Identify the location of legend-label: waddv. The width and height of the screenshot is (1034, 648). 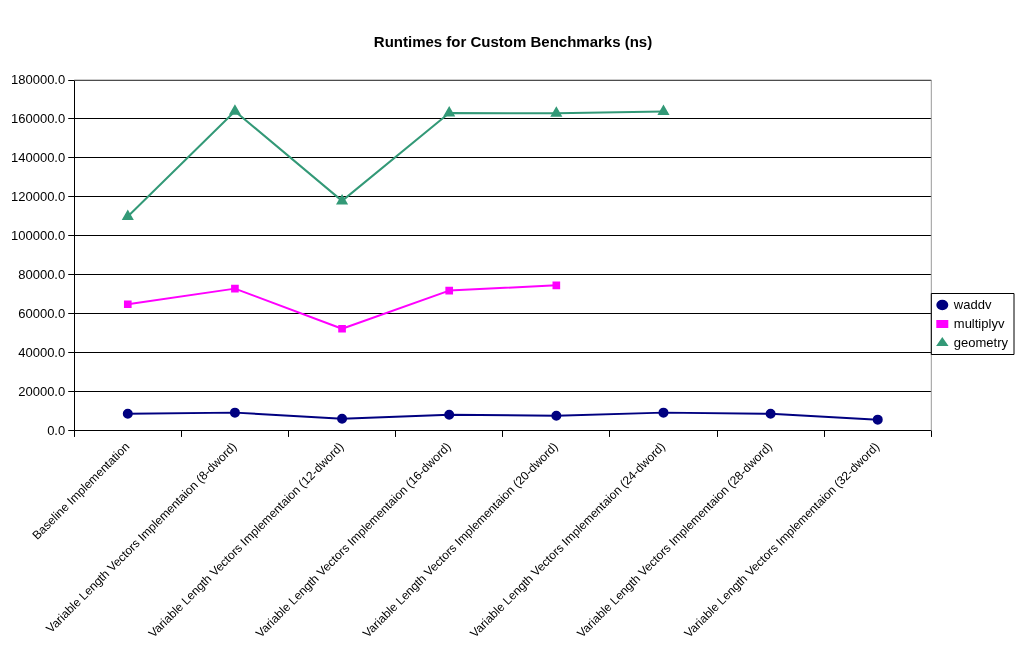
(972, 304).